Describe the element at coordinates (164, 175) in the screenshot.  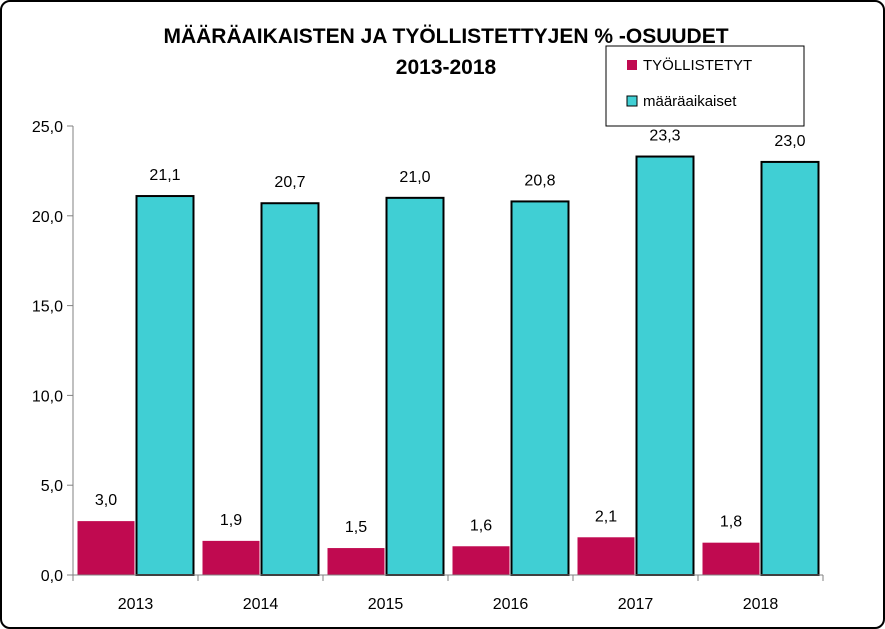
I see `data-label-maaraaikaiset: 21,1` at that location.